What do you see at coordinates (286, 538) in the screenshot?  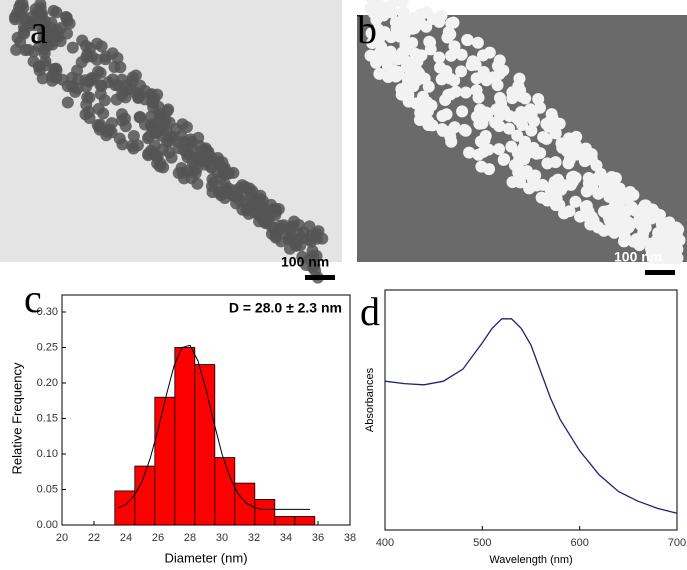 I see `x-tick-label: 34` at bounding box center [286, 538].